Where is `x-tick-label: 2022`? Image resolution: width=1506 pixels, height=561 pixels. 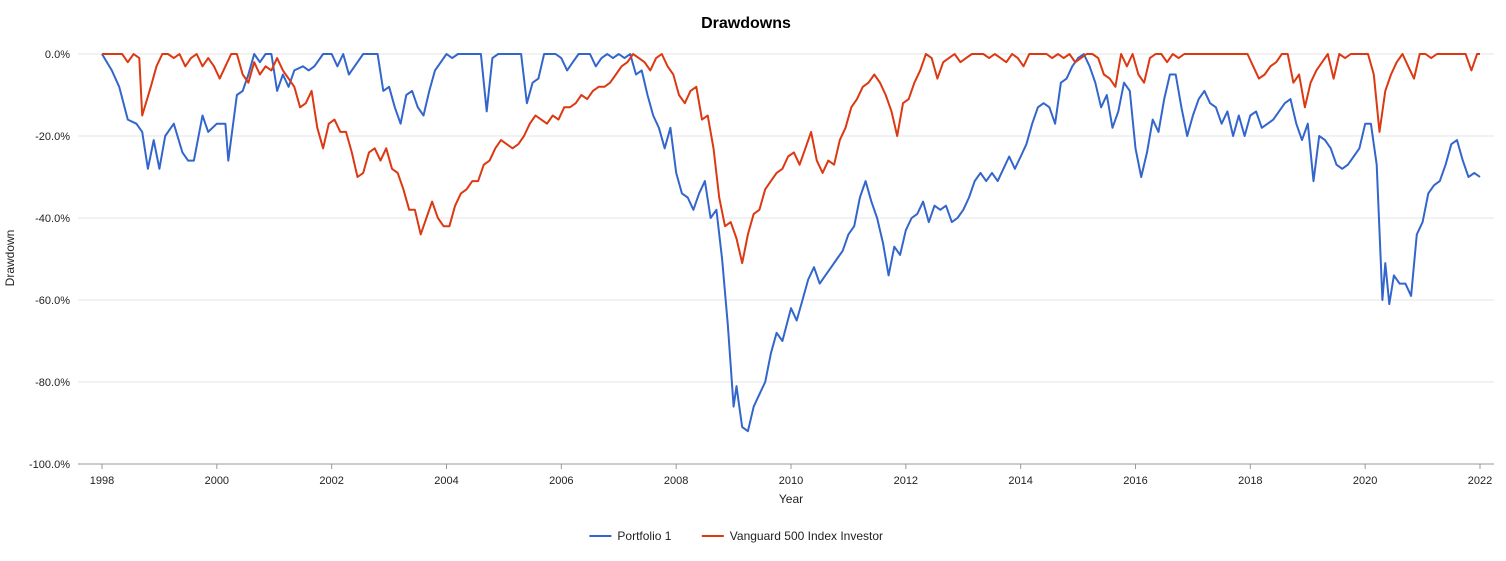 x-tick-label: 2022 is located at coordinates (1480, 481).